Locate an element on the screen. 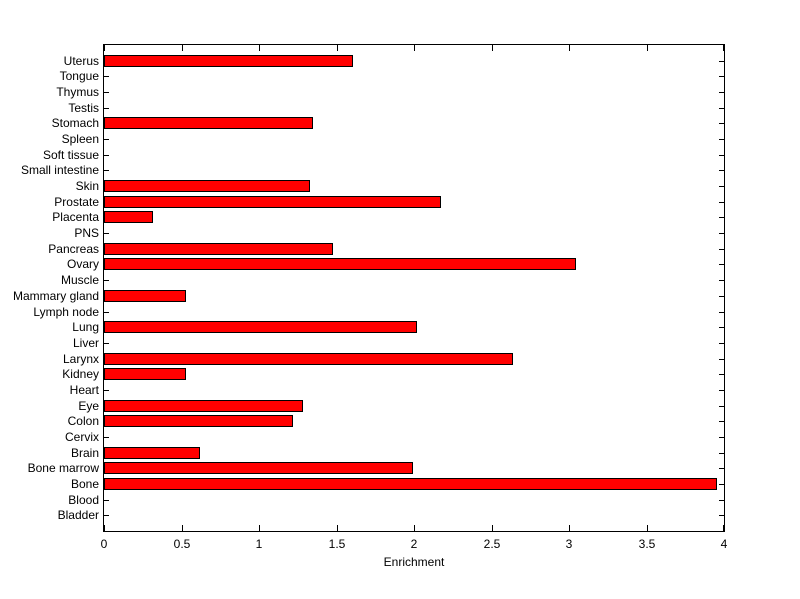 Image resolution: width=800 pixels, height=599 pixels. x-tick-label: 3 is located at coordinates (569, 544).